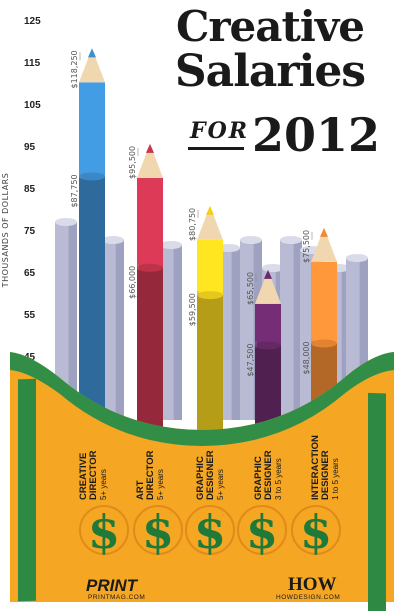 Image resolution: width=404 pixels, height=611 pixels. I want to click on y-axis-title: THOUSANDS OF DOLLARS, so click(5, 231).